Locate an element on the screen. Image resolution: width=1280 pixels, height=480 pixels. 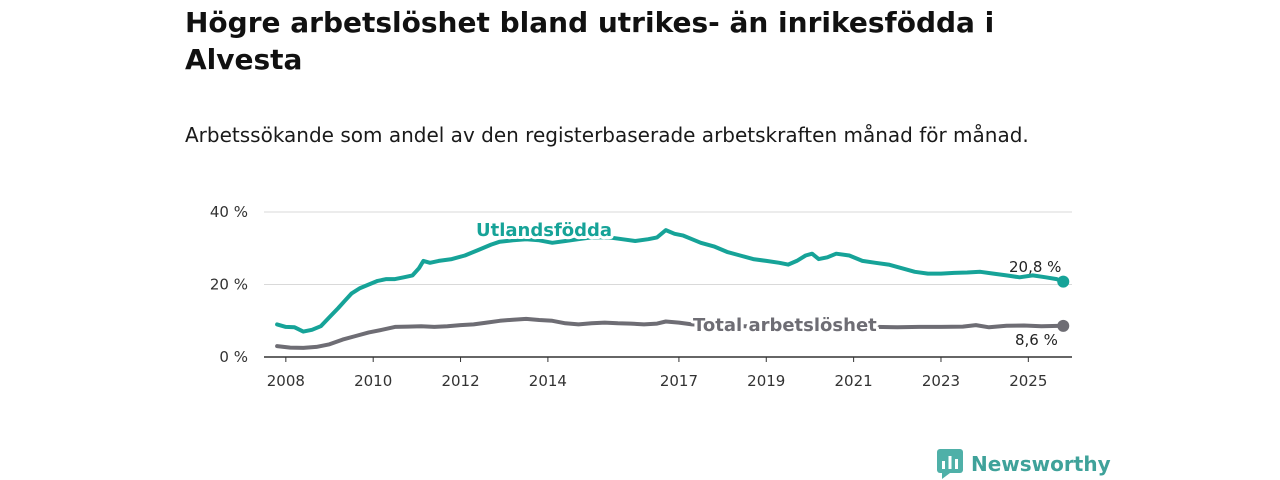
x-tick-label: 2010 is located at coordinates (373, 381).